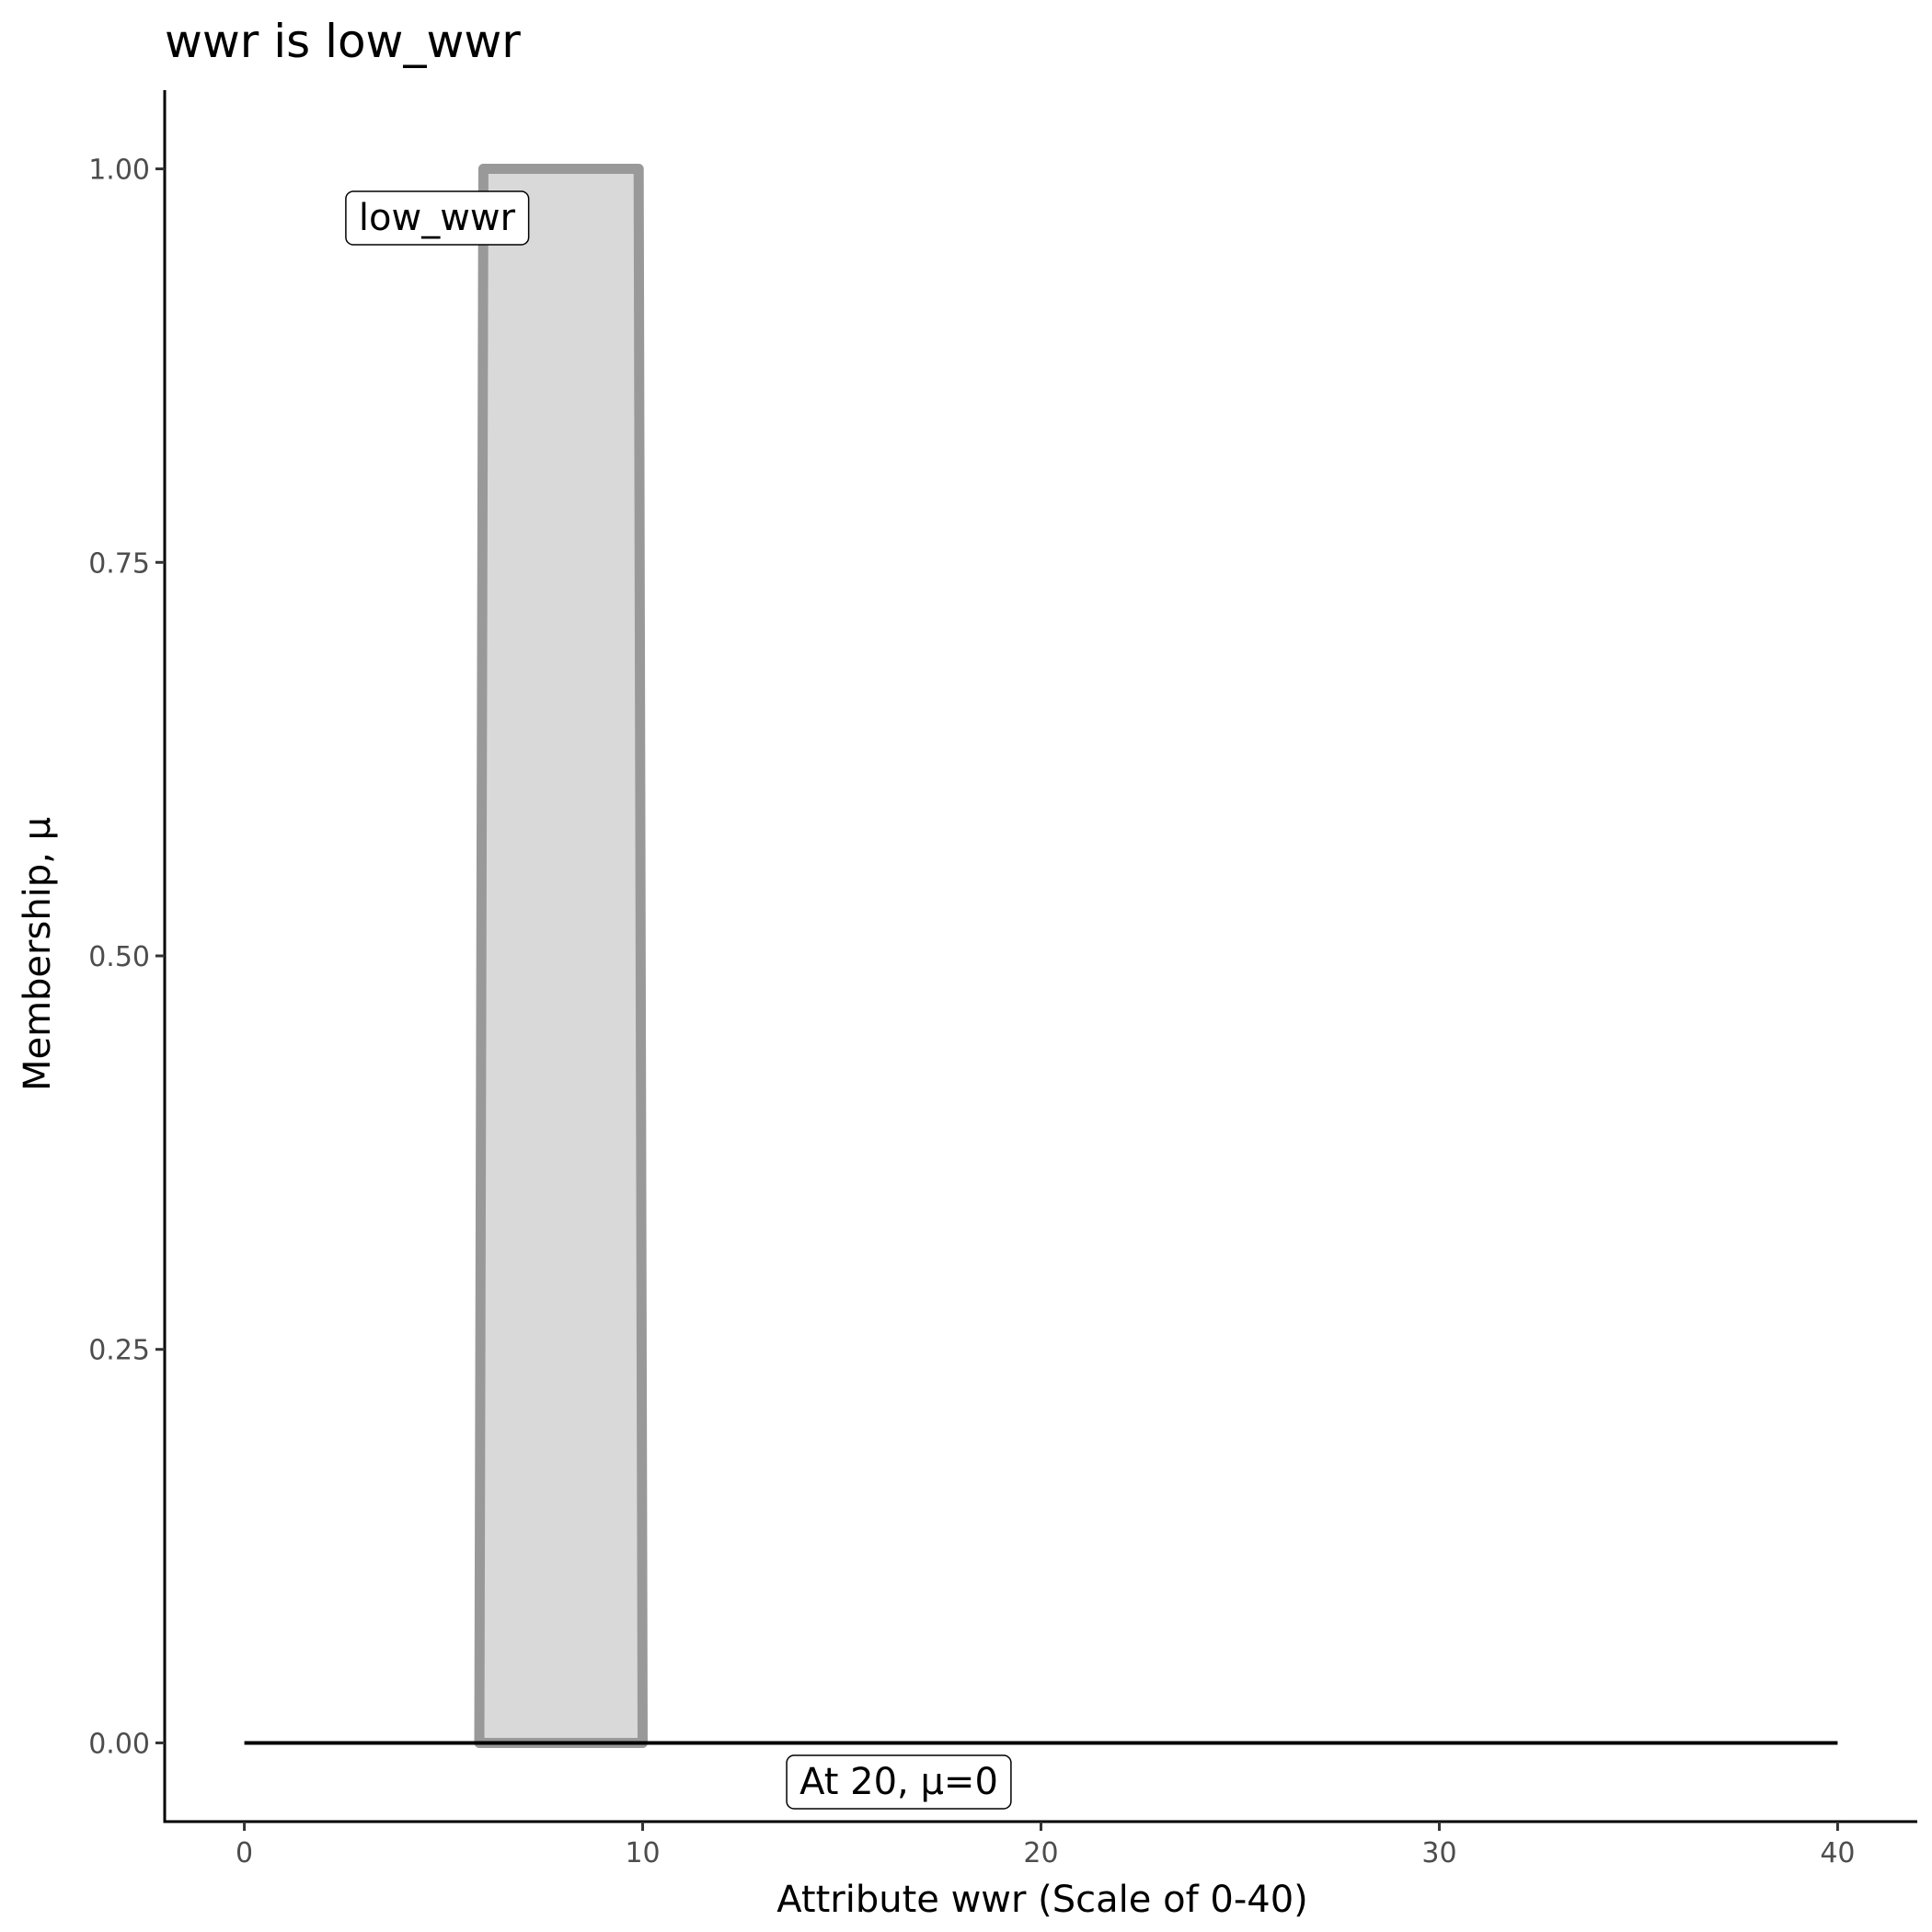 This screenshot has height=1932, width=1932. Describe the element at coordinates (119, 1744) in the screenshot. I see `y-tick-label: 0.00` at that location.